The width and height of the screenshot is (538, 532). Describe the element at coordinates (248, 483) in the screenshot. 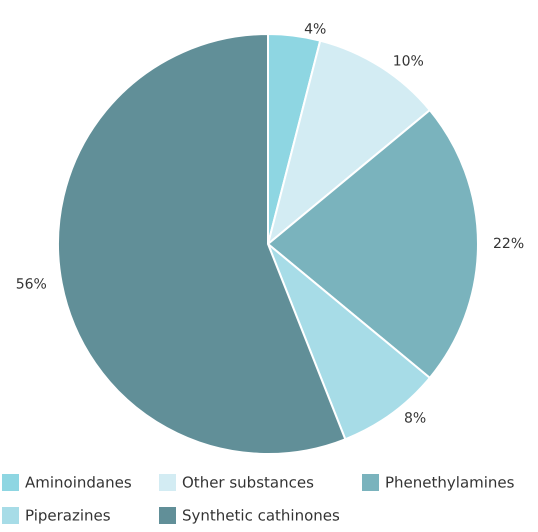

I see `legend-label: Other substances` at that location.